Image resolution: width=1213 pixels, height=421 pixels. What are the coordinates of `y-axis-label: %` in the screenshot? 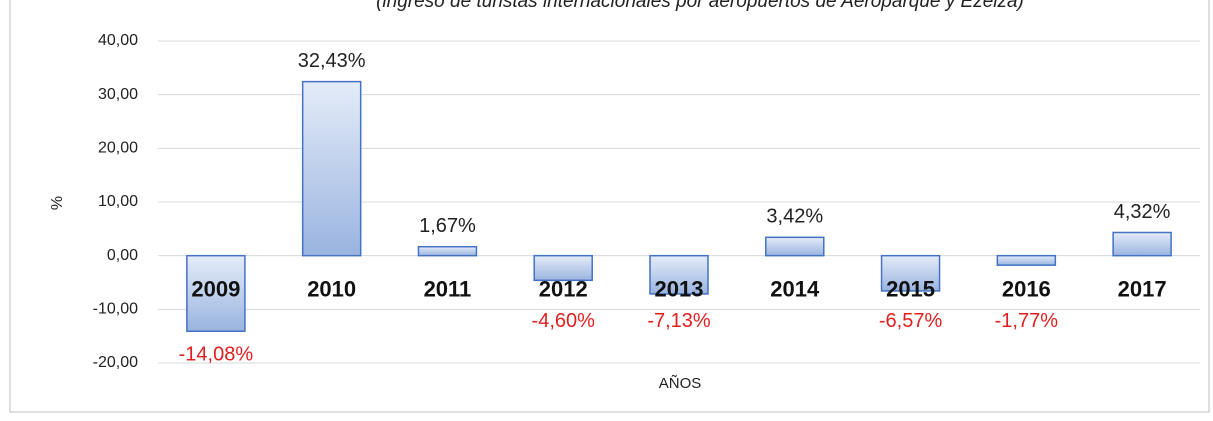 It's located at (57, 203).